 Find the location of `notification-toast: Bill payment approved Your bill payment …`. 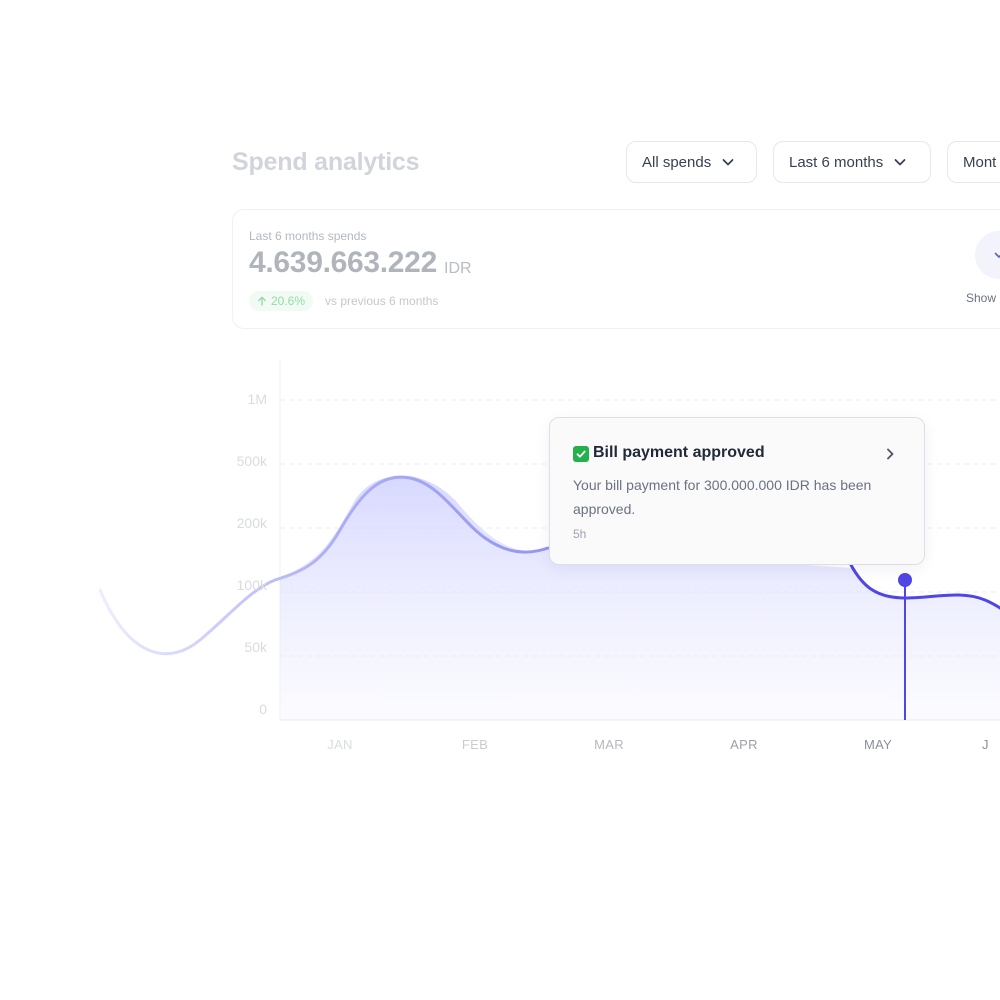

notification-toast: Bill payment approved Your bill payment … is located at coordinates (737, 491).